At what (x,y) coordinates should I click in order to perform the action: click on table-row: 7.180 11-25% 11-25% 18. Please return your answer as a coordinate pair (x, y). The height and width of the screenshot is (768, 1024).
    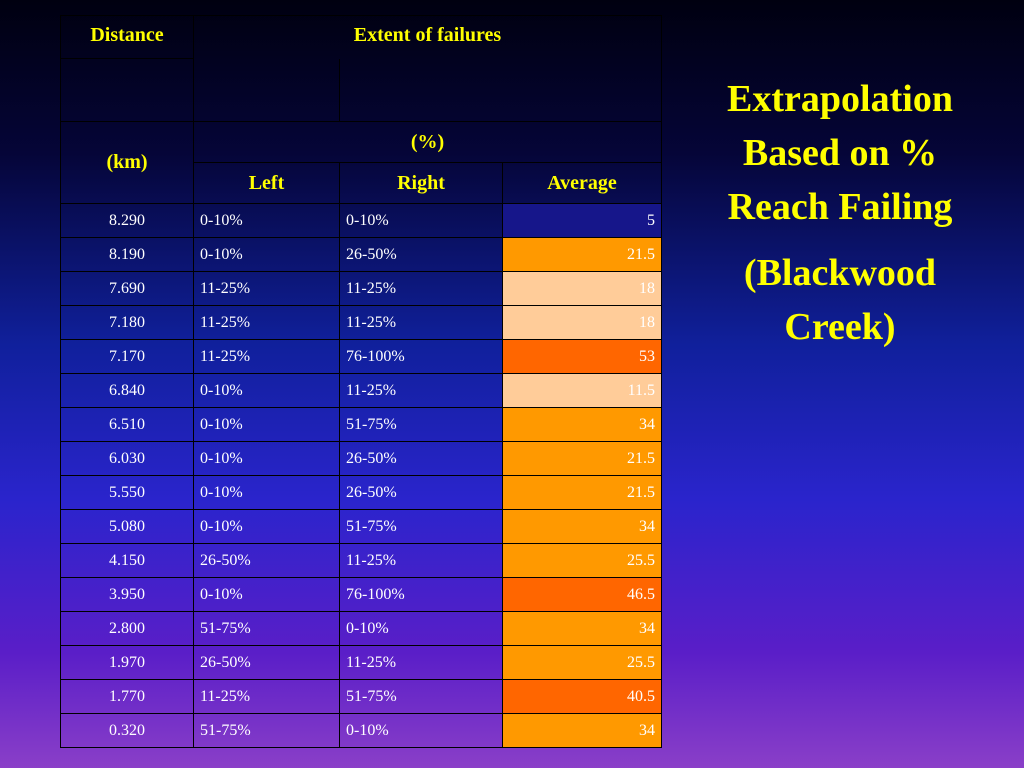
    Looking at the image, I should click on (361, 322).